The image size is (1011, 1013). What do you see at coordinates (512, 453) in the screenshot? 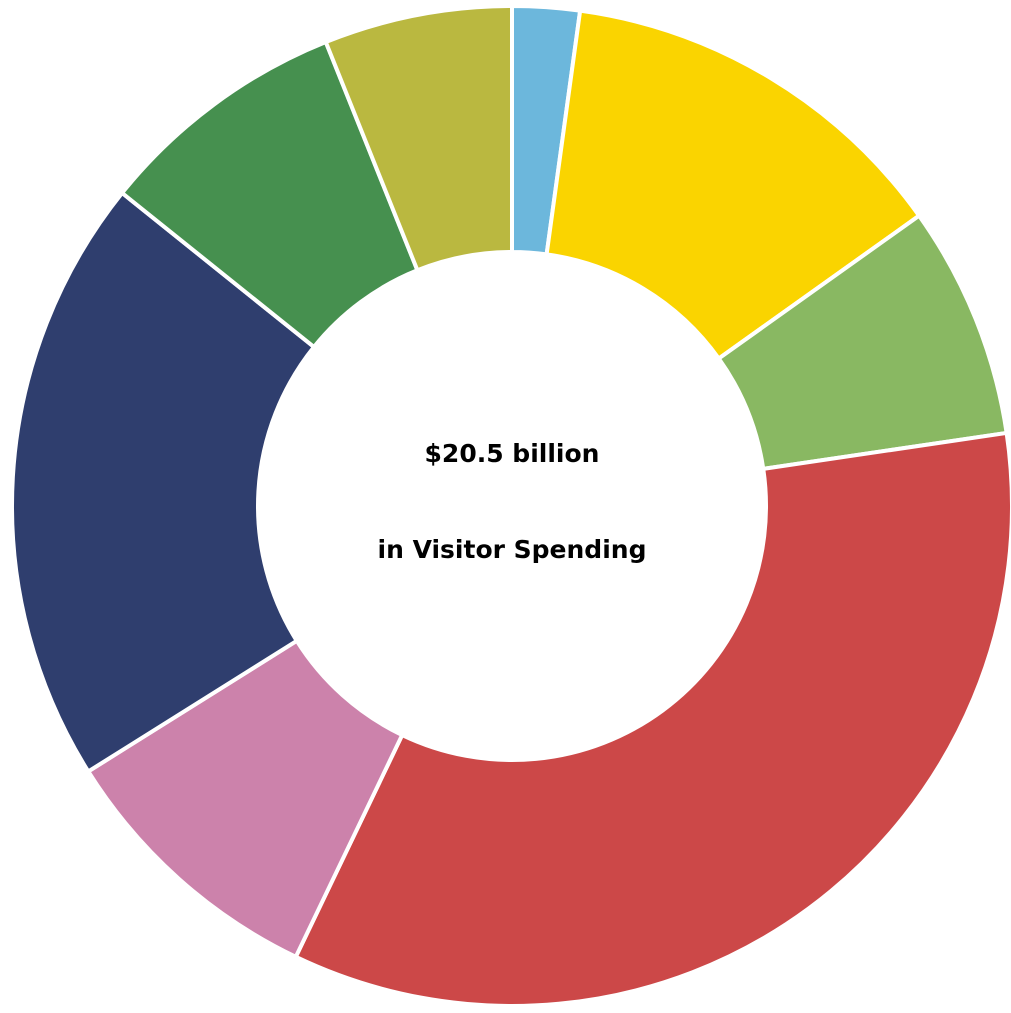
I see `center-label-amount: $20.5 billion` at bounding box center [512, 453].